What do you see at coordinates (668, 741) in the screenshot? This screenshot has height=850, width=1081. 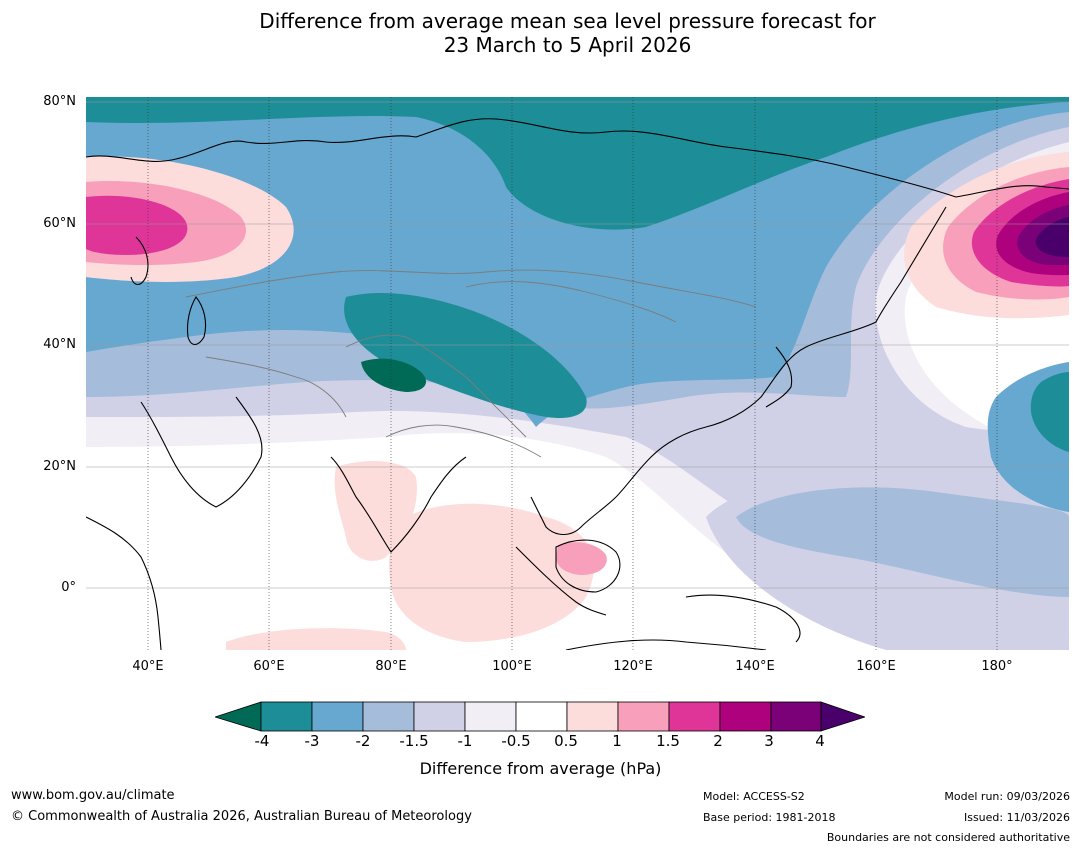 I see `colorbar-tick: 1.5` at bounding box center [668, 741].